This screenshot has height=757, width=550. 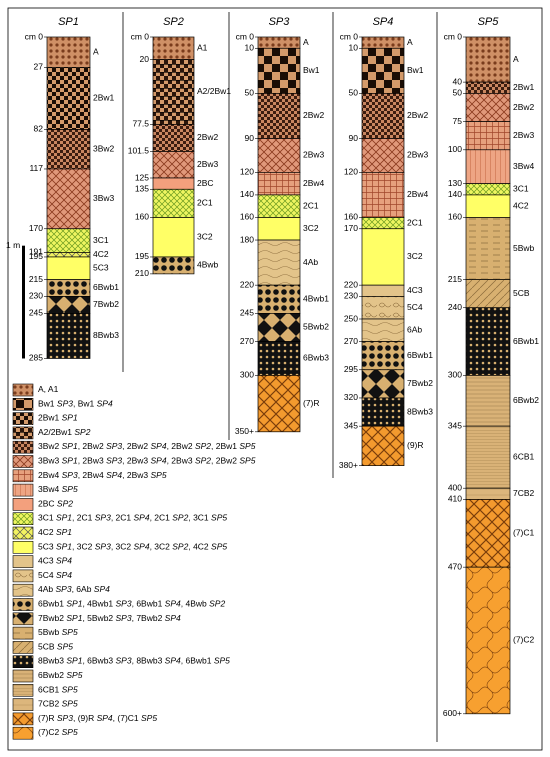 What do you see at coordinates (244, 431) in the screenshot?
I see `depth-label: 350+` at bounding box center [244, 431].